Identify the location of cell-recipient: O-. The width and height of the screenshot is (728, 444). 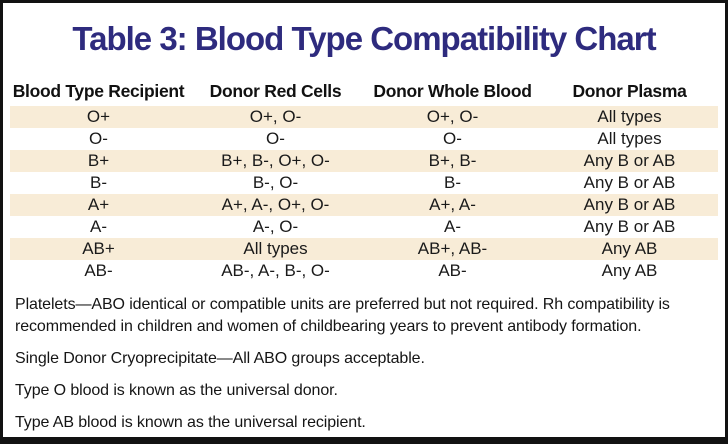
(98, 138).